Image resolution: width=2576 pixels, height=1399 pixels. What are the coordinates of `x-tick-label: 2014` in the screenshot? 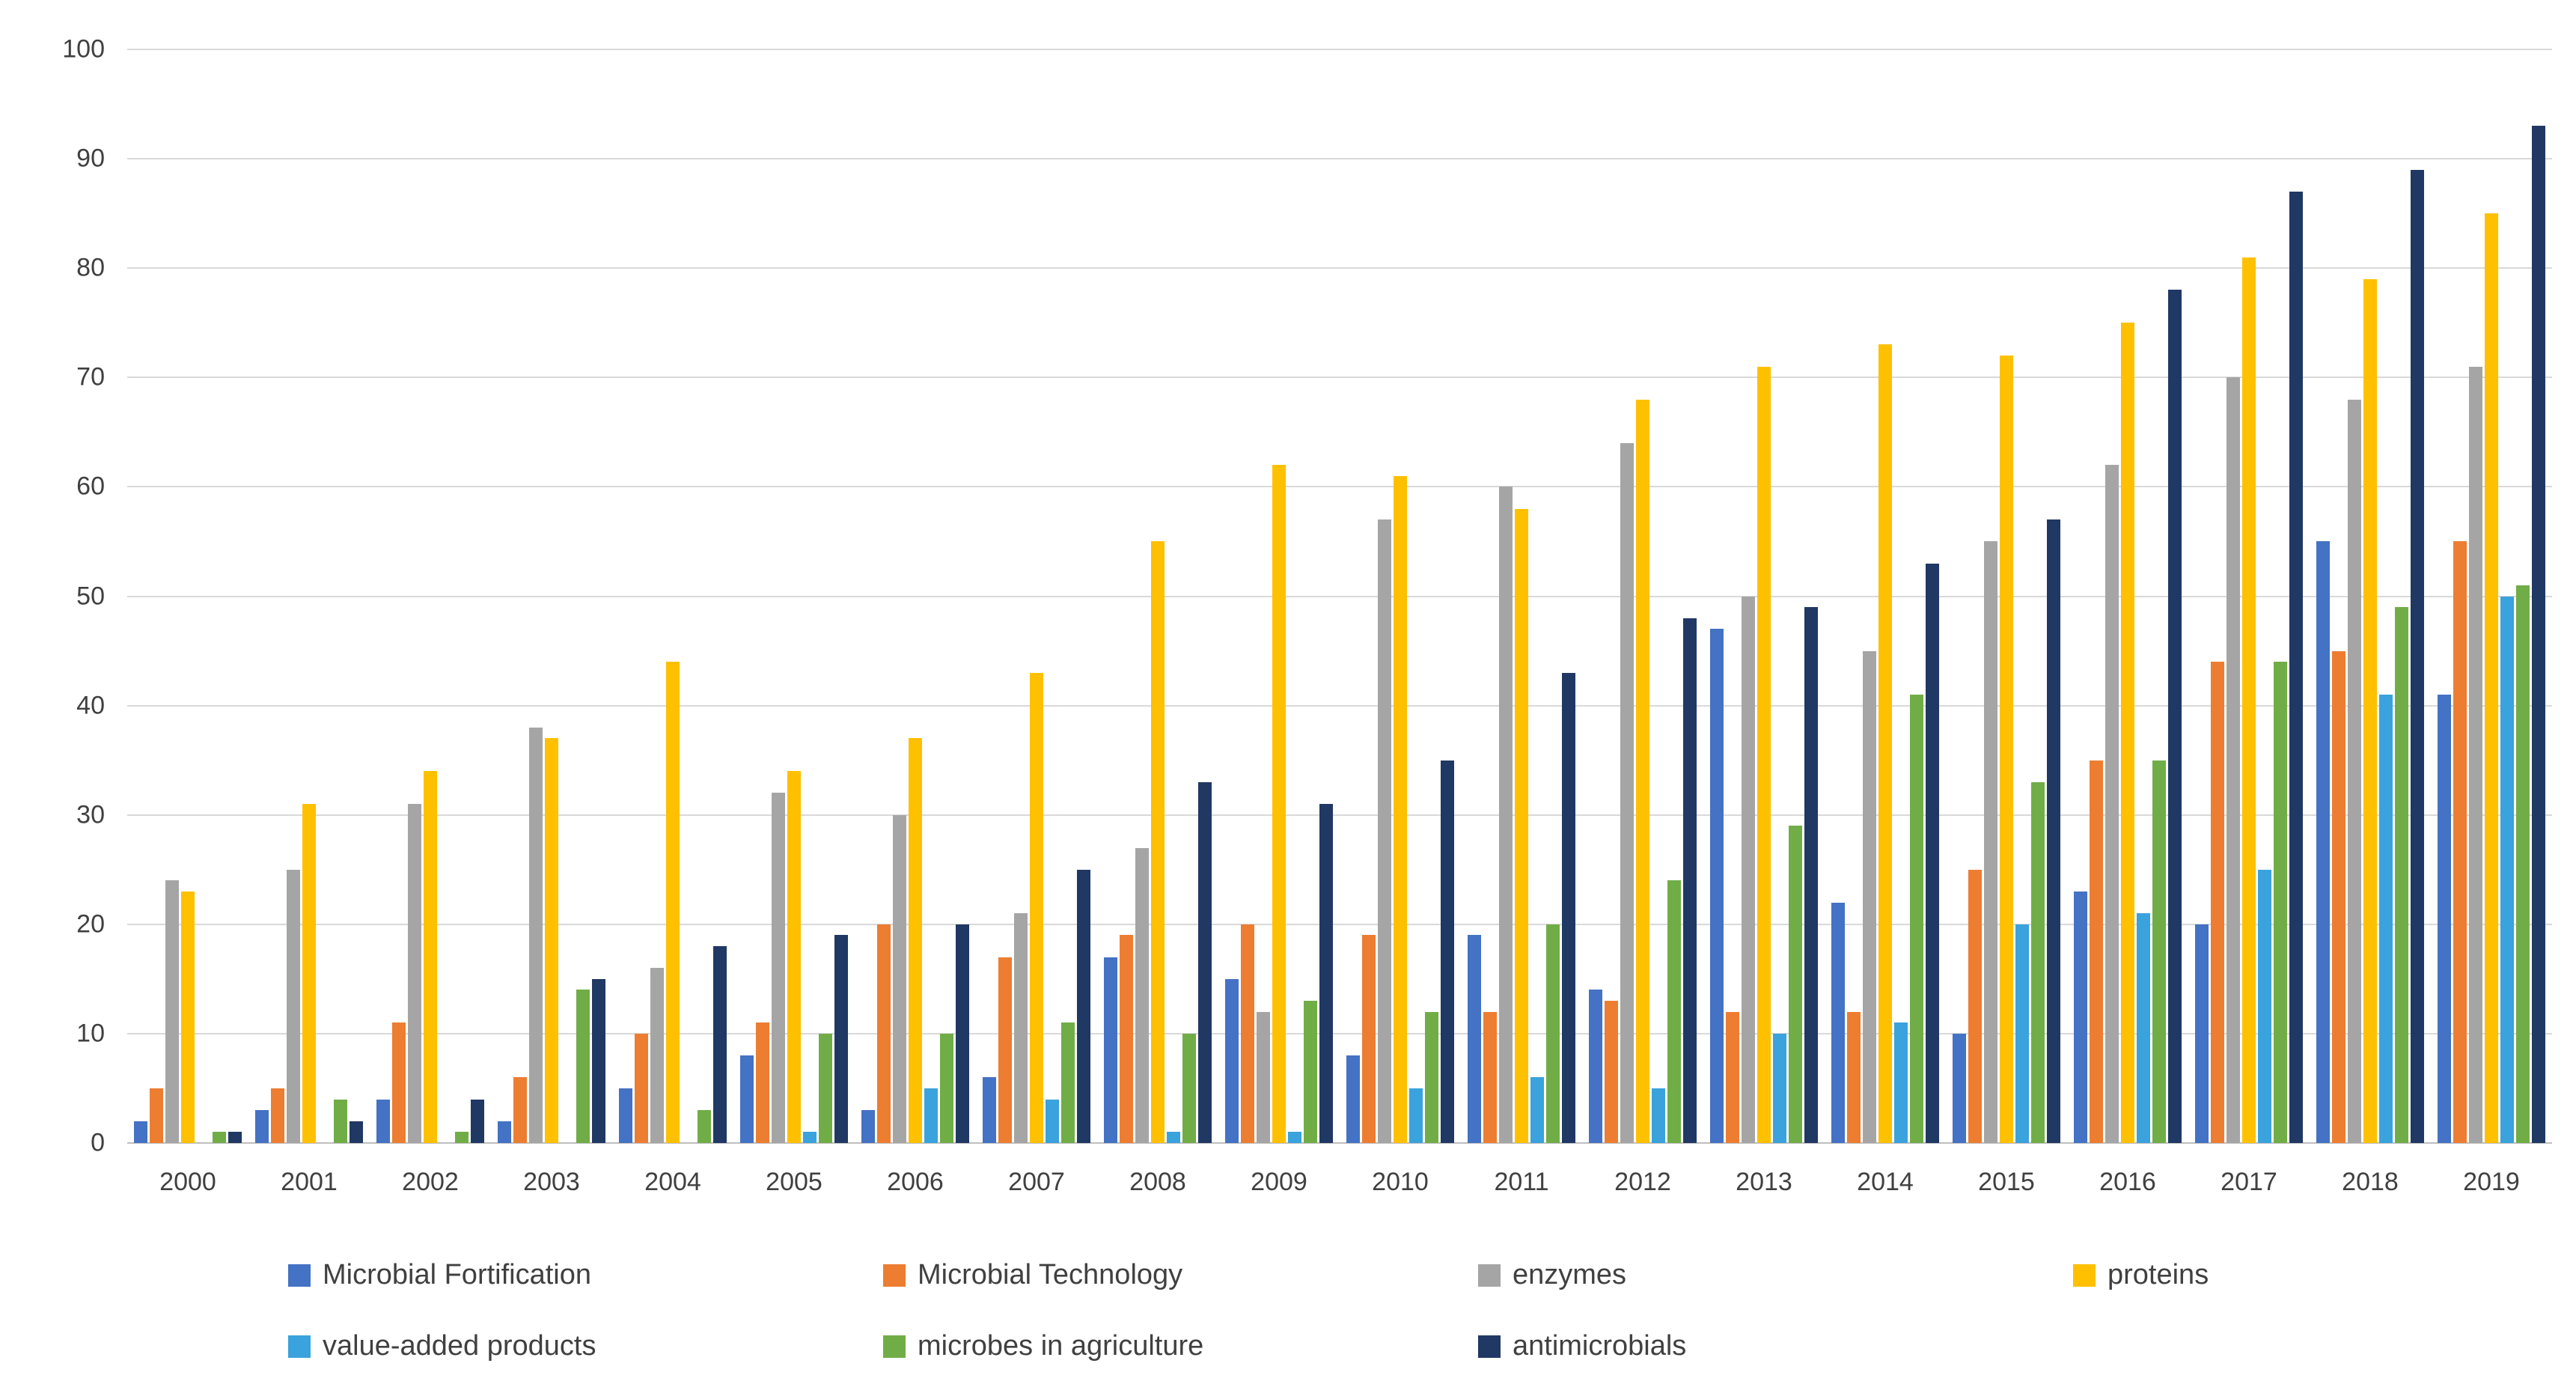 It's located at (1885, 1182).